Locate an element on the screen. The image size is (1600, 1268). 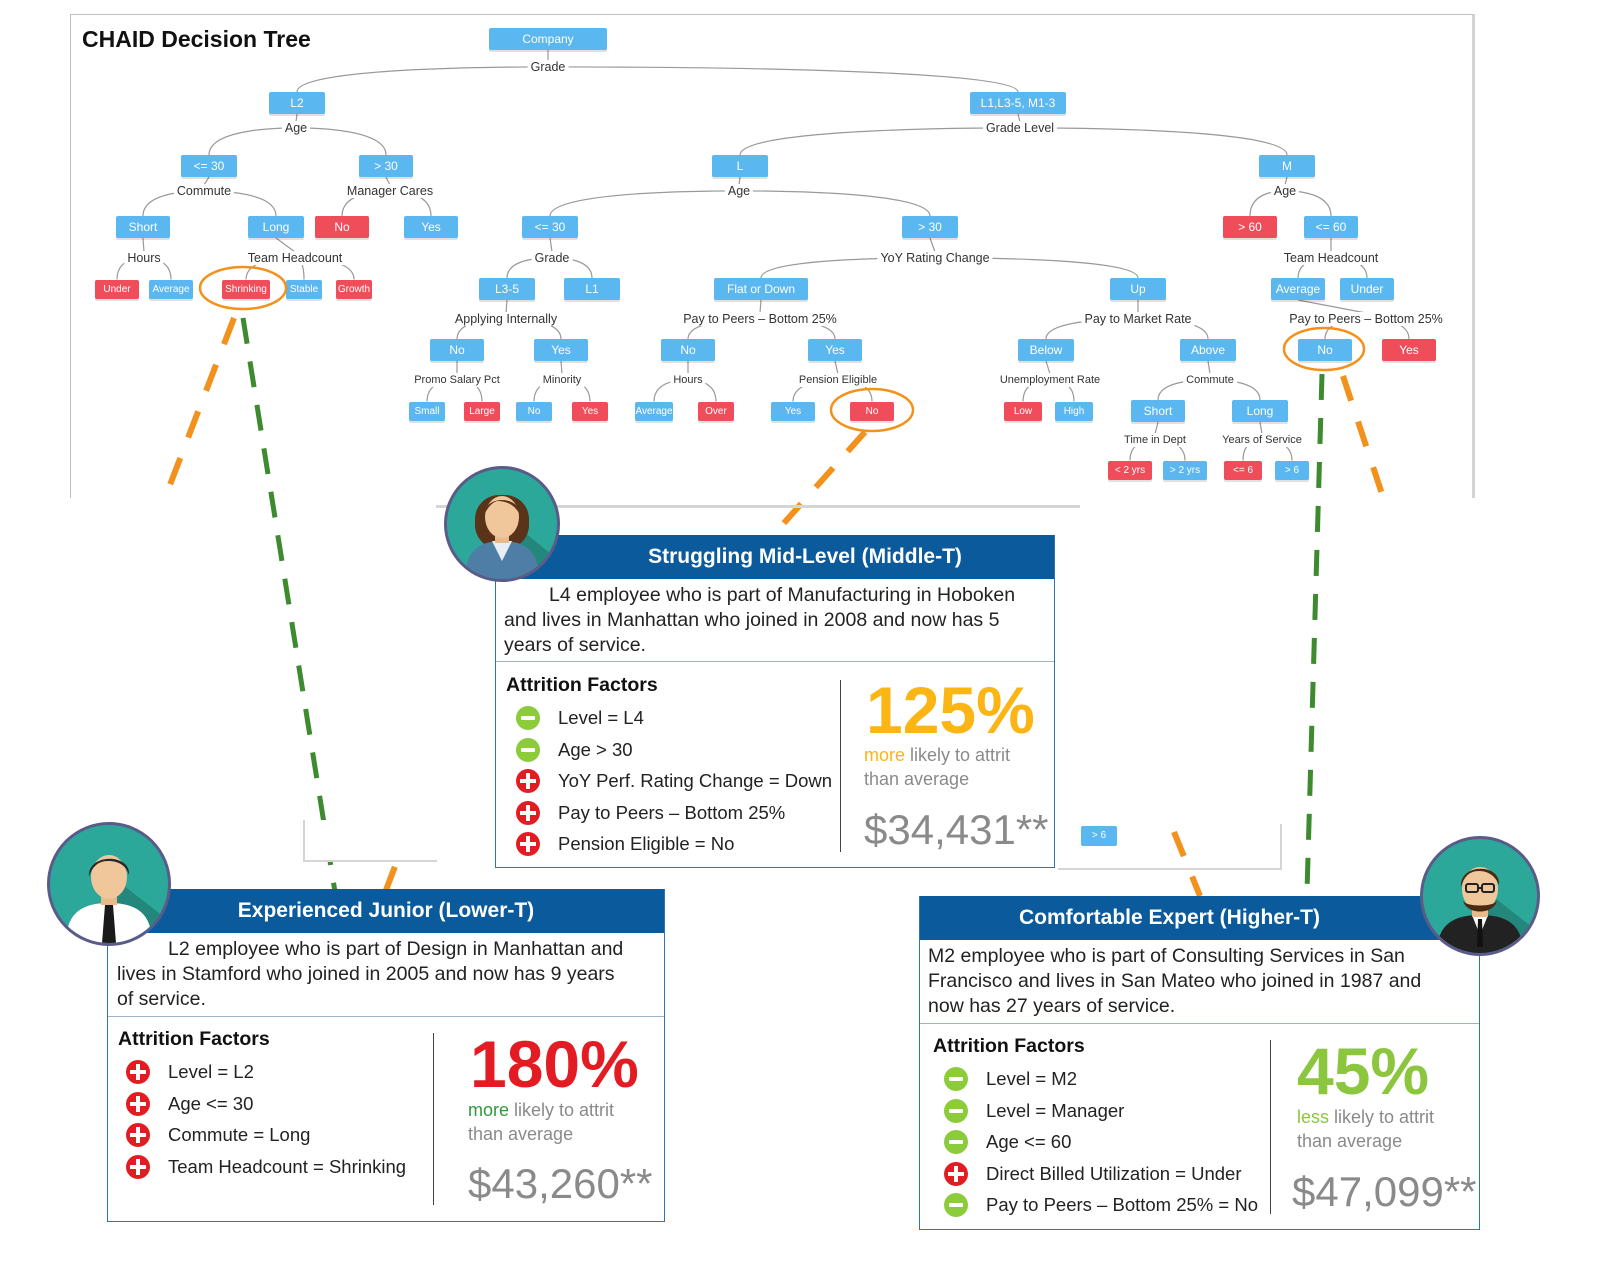
tree-node-up: Up is located at coordinates (1138, 289).